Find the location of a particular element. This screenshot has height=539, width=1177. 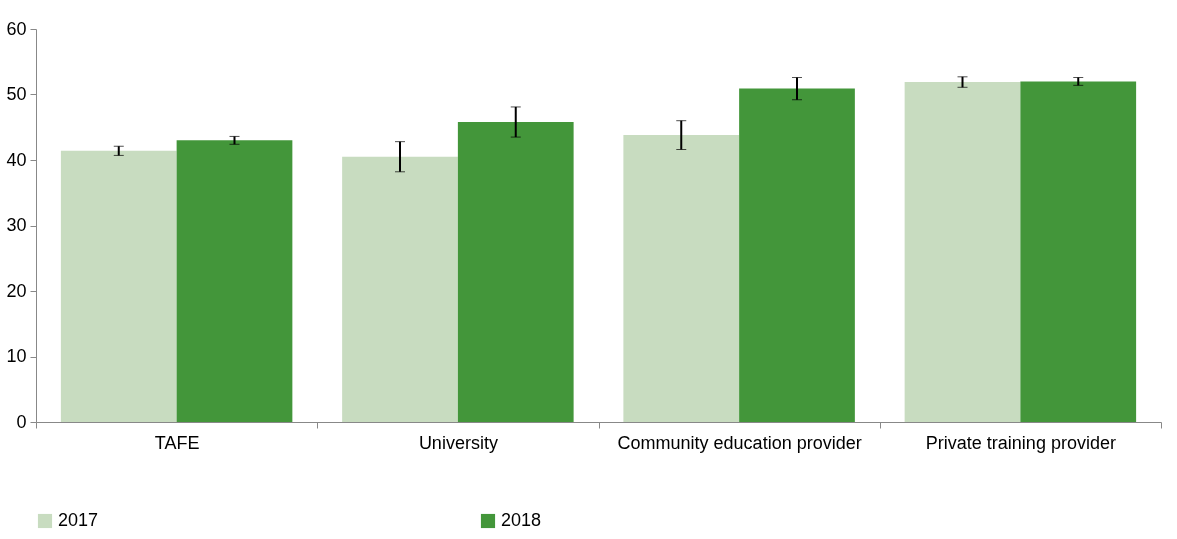

y-tick-label: 0 is located at coordinates (21, 421).